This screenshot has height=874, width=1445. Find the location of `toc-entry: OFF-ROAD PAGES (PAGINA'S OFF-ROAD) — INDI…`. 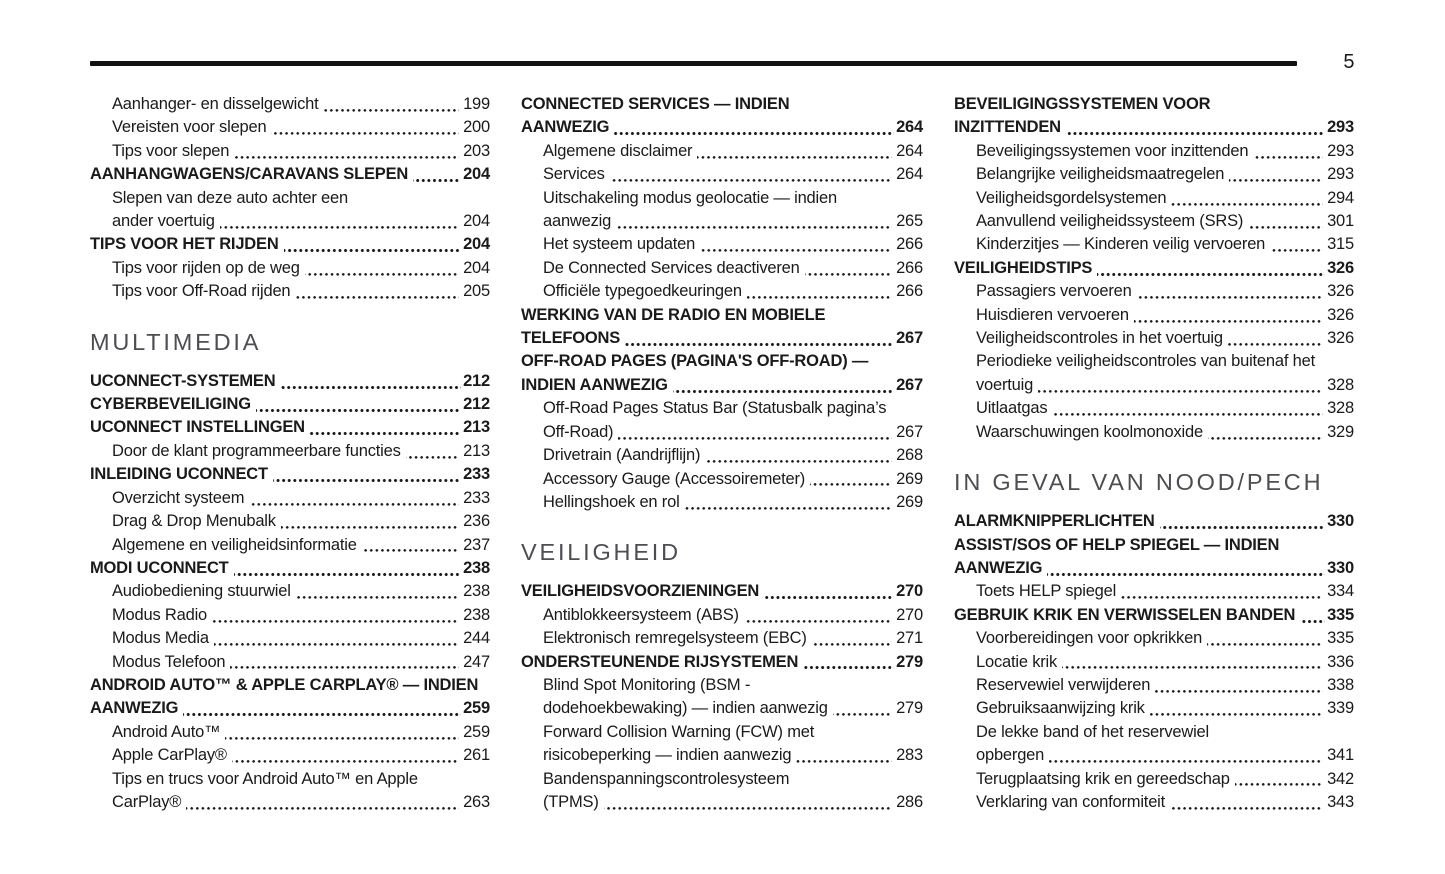

toc-entry: OFF-ROAD PAGES (PAGINA'S OFF-ROAD) — INDI… is located at coordinates (722, 374).